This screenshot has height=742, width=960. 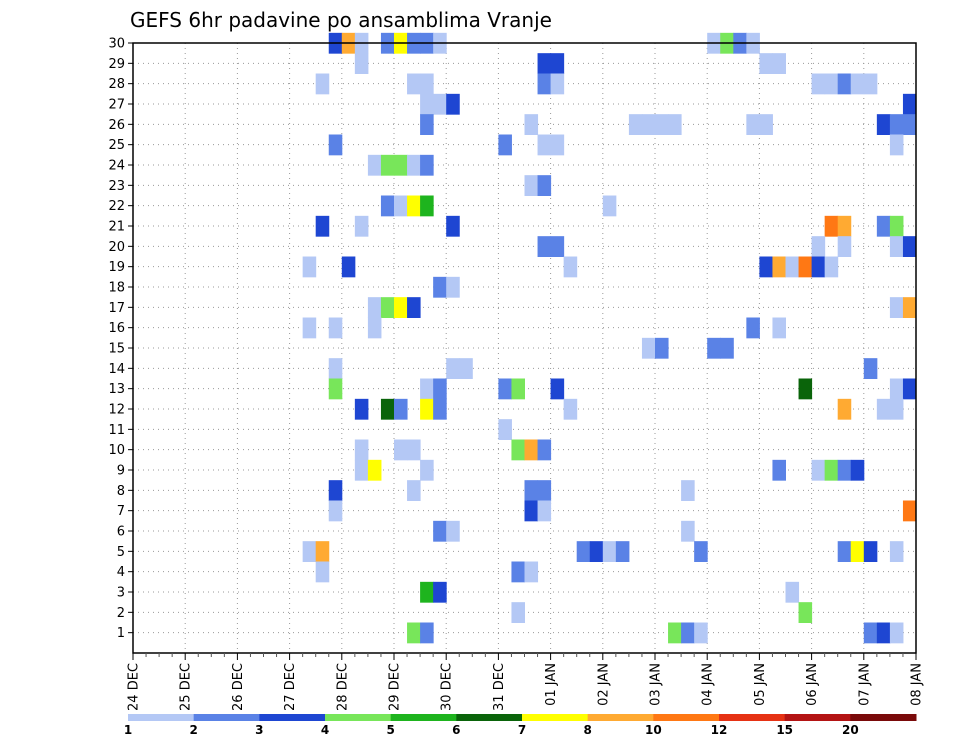 What do you see at coordinates (456, 730) in the screenshot?
I see `colorbar-label: 6` at bounding box center [456, 730].